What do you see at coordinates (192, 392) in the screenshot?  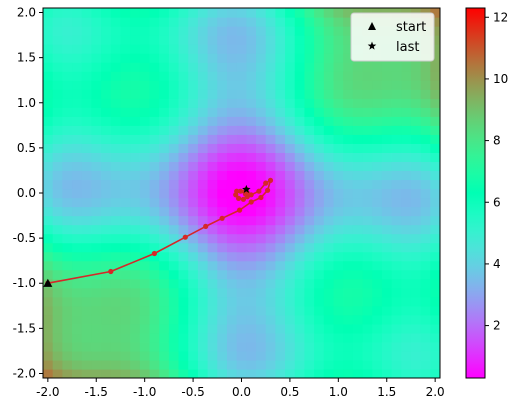 I see `x-tick-label: -0.5` at bounding box center [192, 392].